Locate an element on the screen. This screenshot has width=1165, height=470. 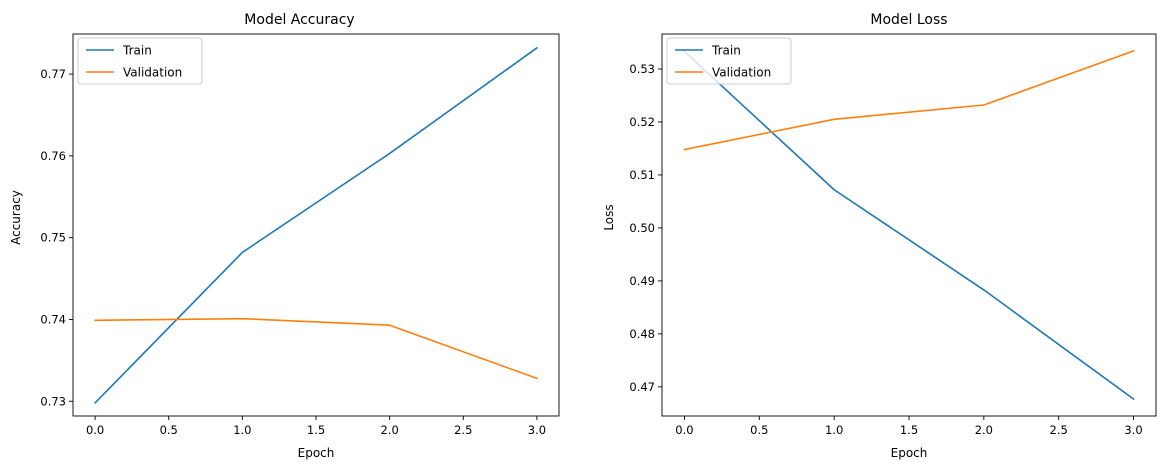
y-tick-label: 0.75 is located at coordinates (53, 238).